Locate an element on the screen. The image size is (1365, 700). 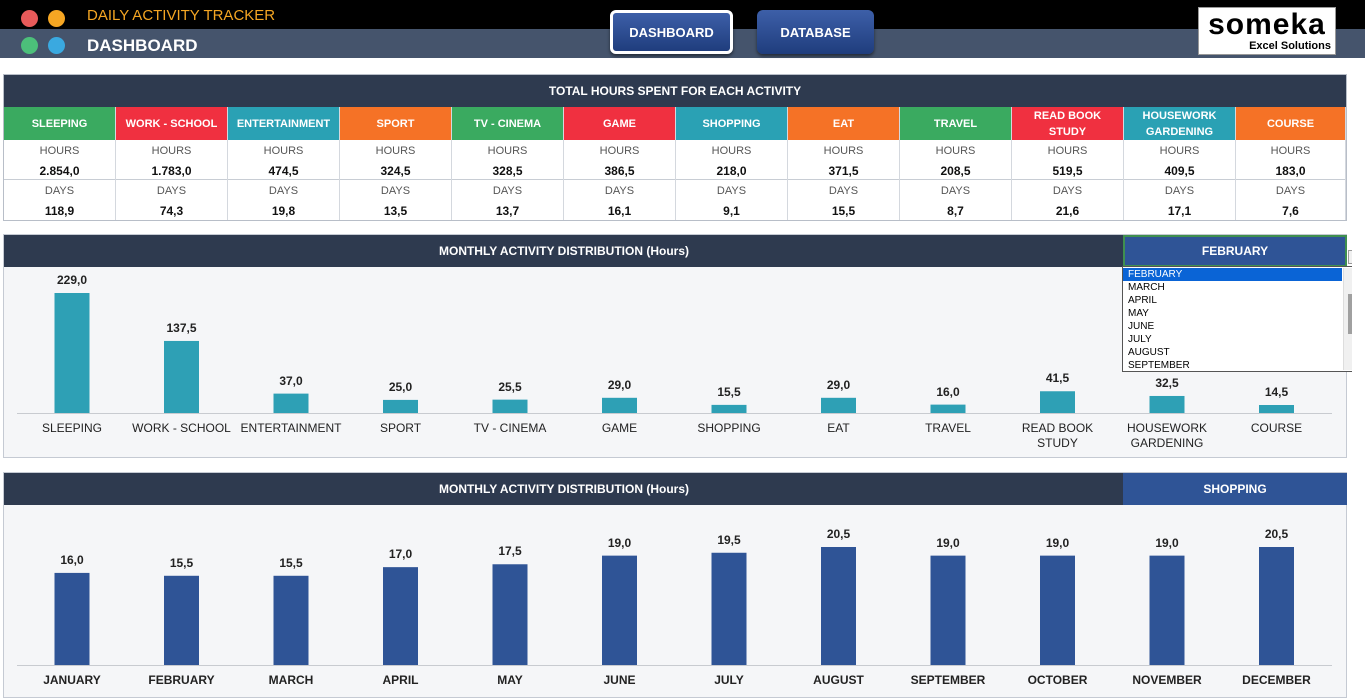
dropdown-option: MAY is located at coordinates (1138, 313).